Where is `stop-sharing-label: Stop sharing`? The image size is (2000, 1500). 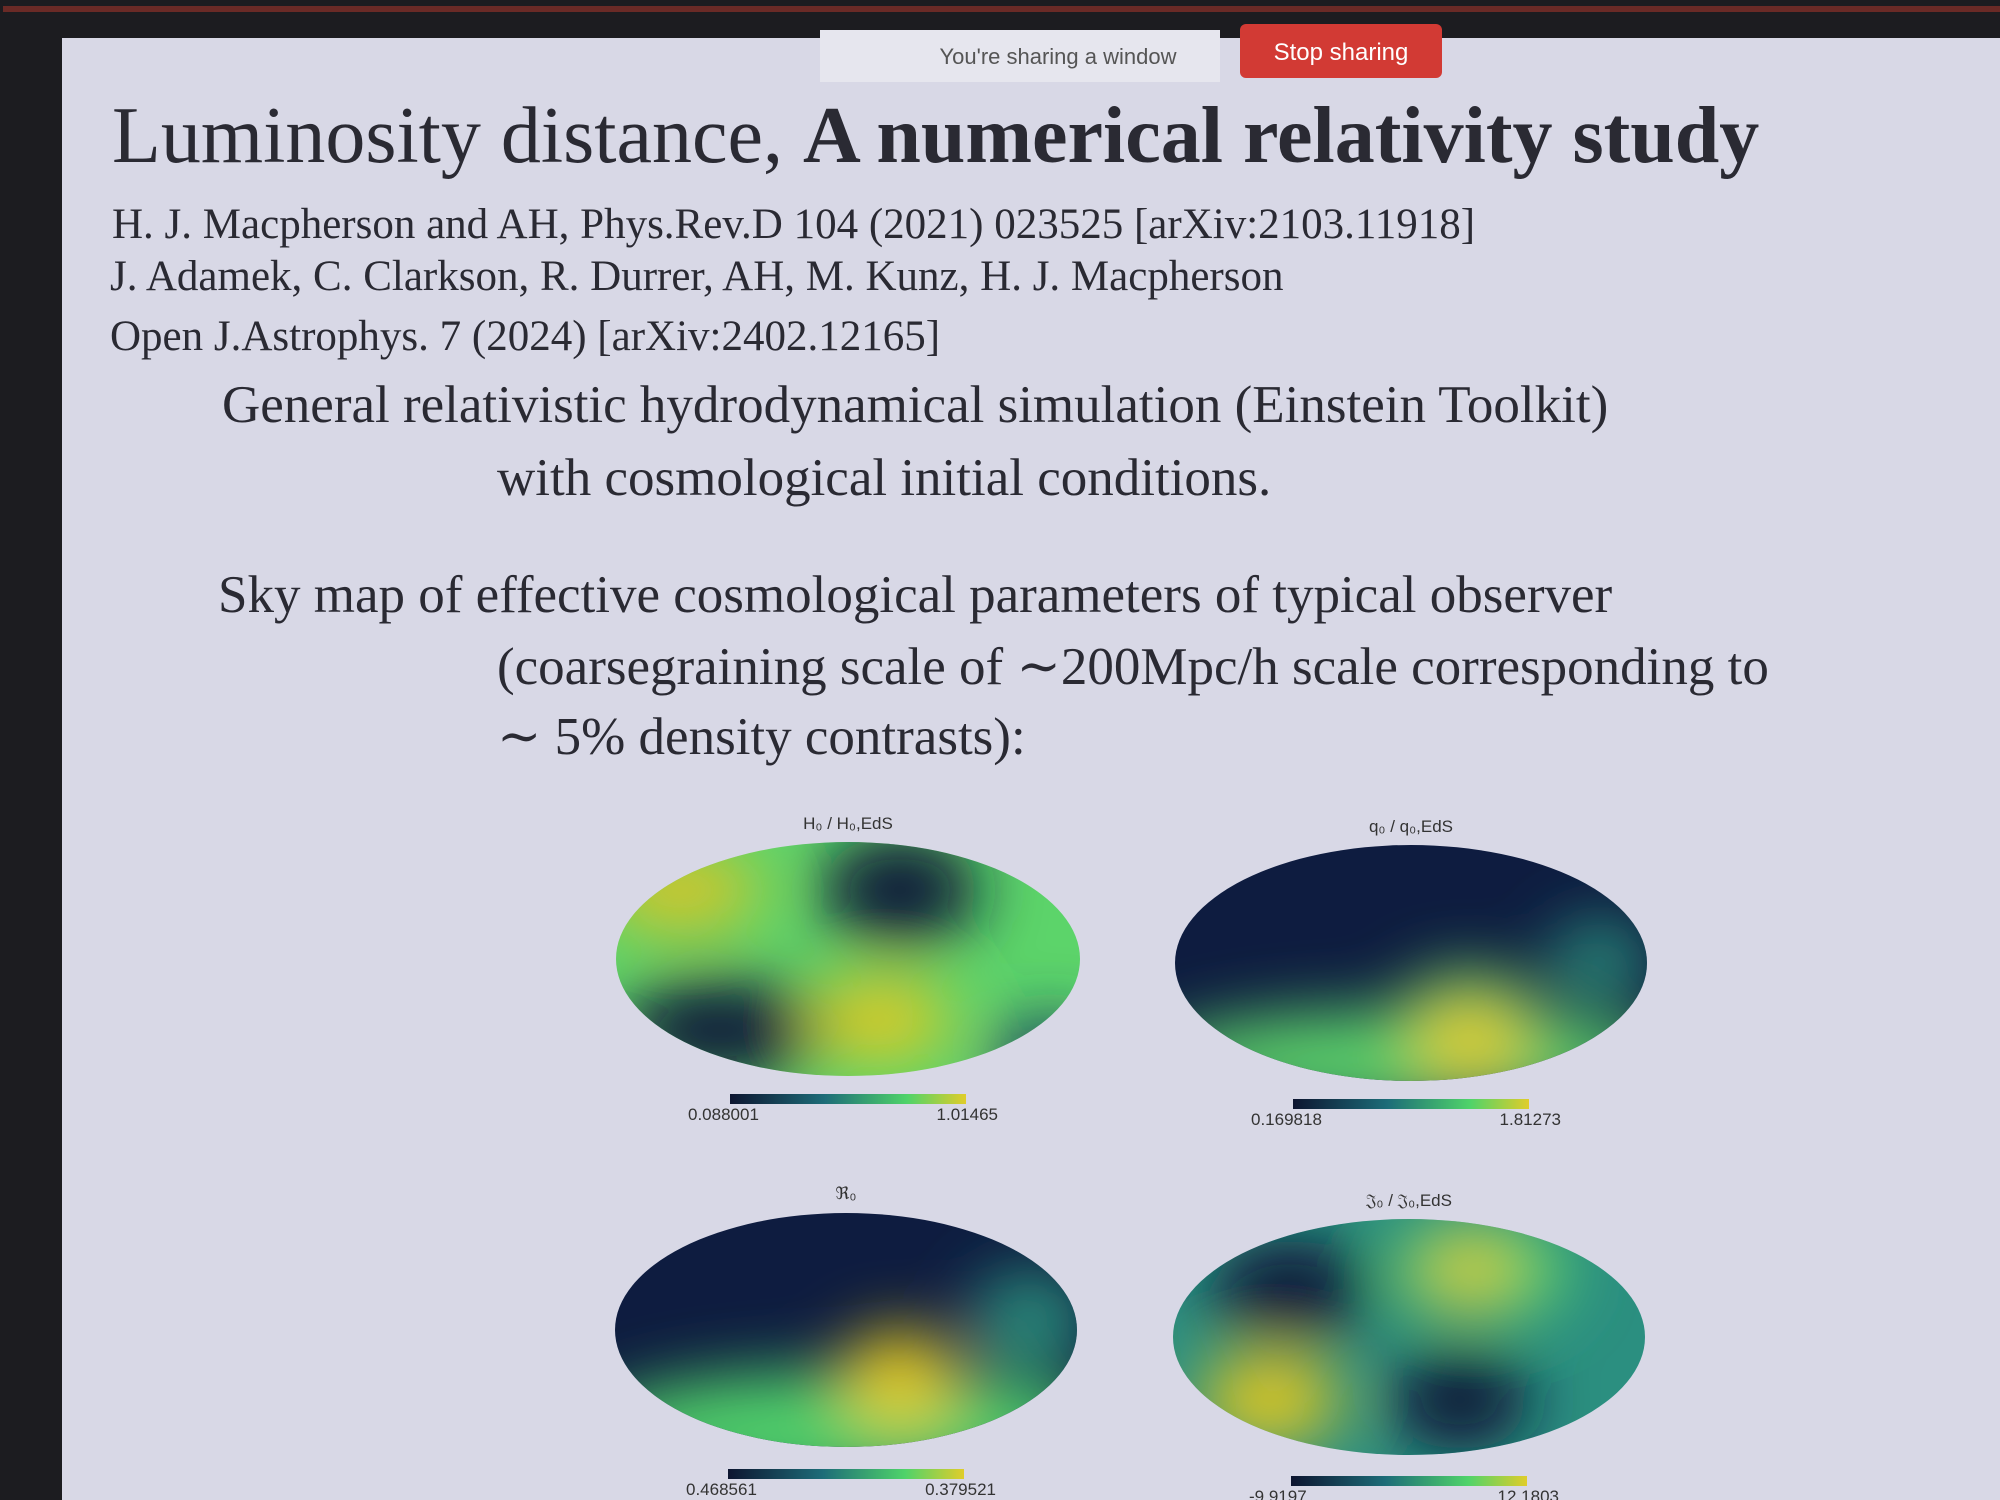 stop-sharing-label: Stop sharing is located at coordinates (1341, 52).